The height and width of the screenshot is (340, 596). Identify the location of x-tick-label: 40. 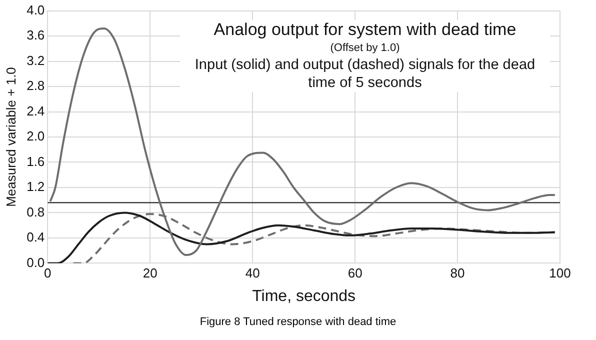
(252, 273).